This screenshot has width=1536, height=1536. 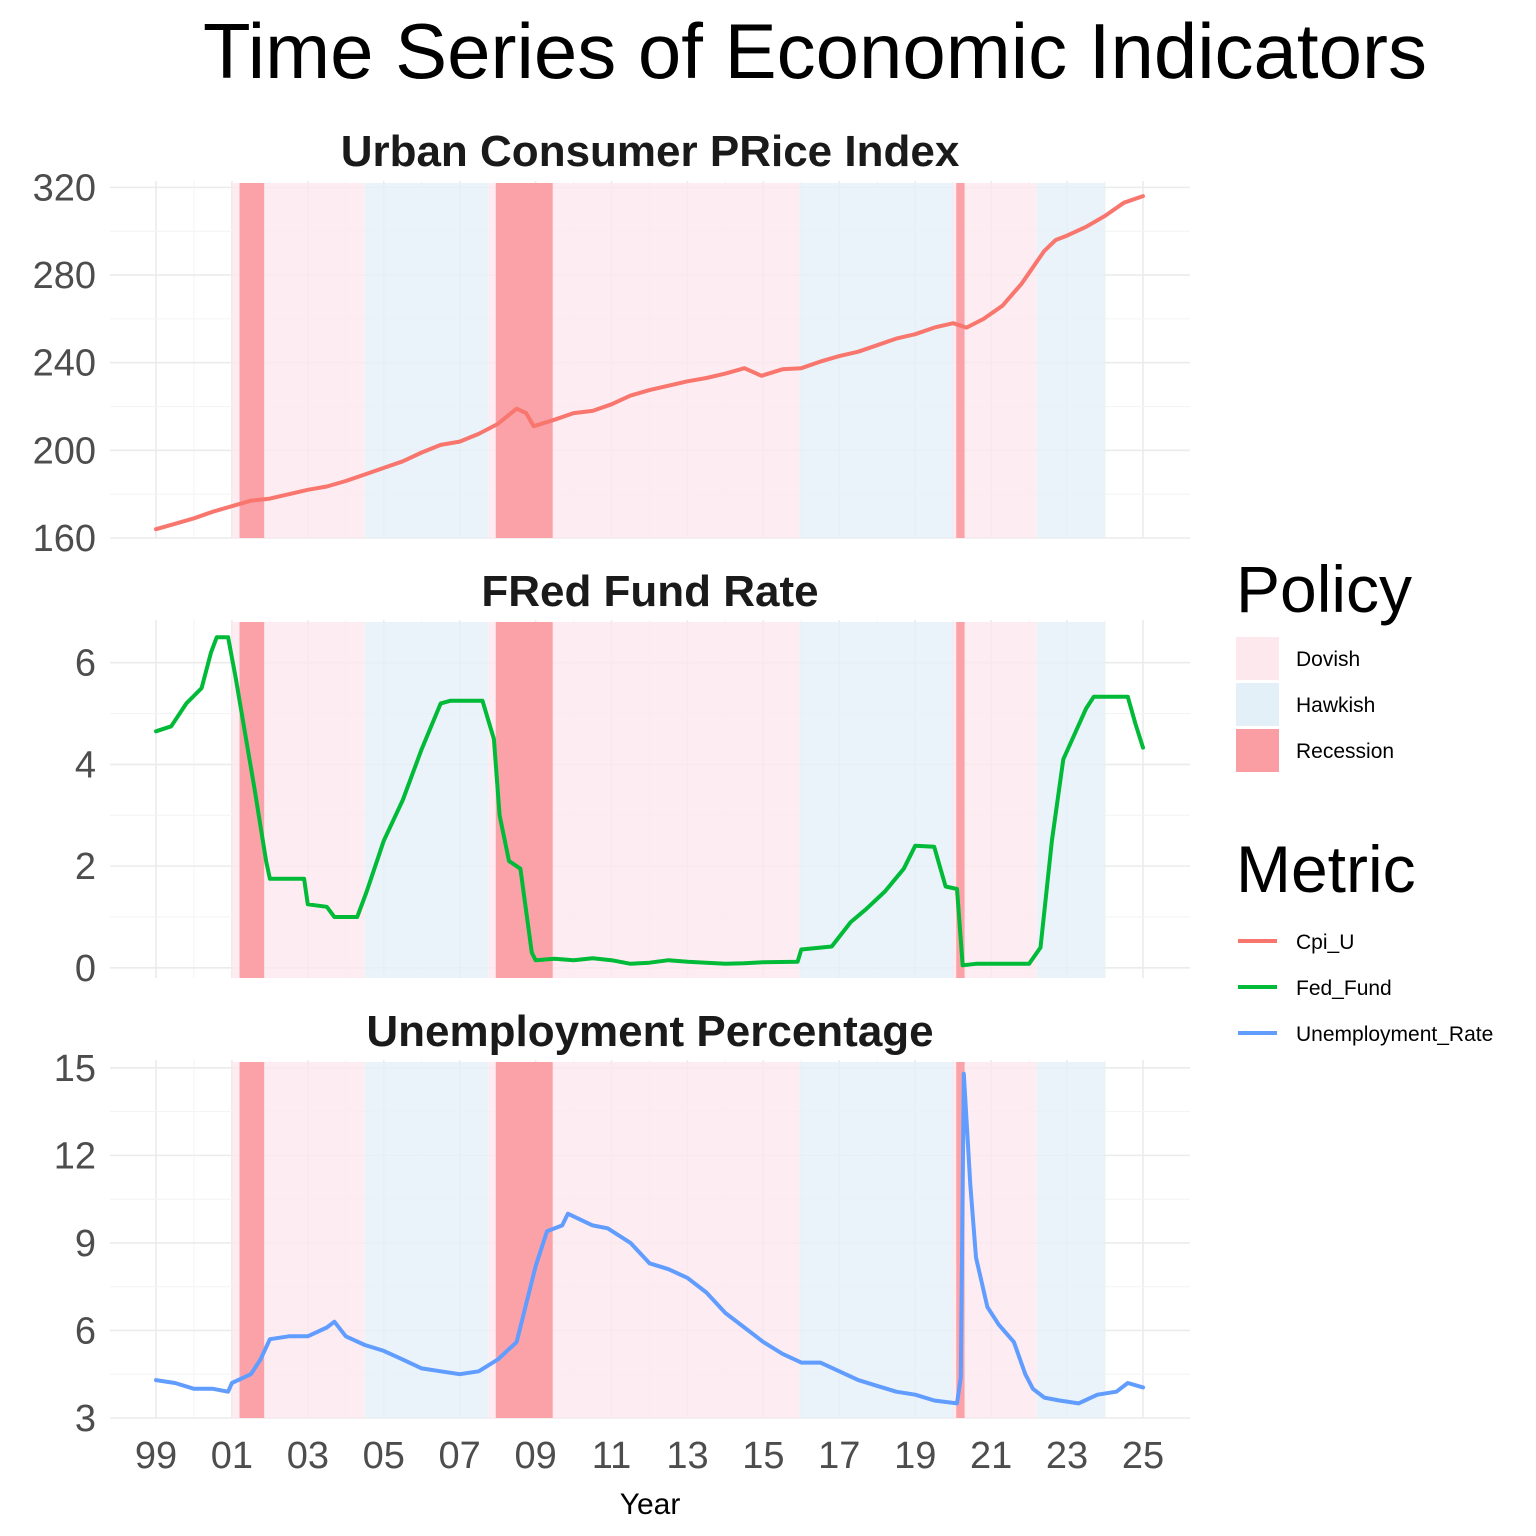 I want to click on x-tick-label: 13, so click(x=687, y=1456).